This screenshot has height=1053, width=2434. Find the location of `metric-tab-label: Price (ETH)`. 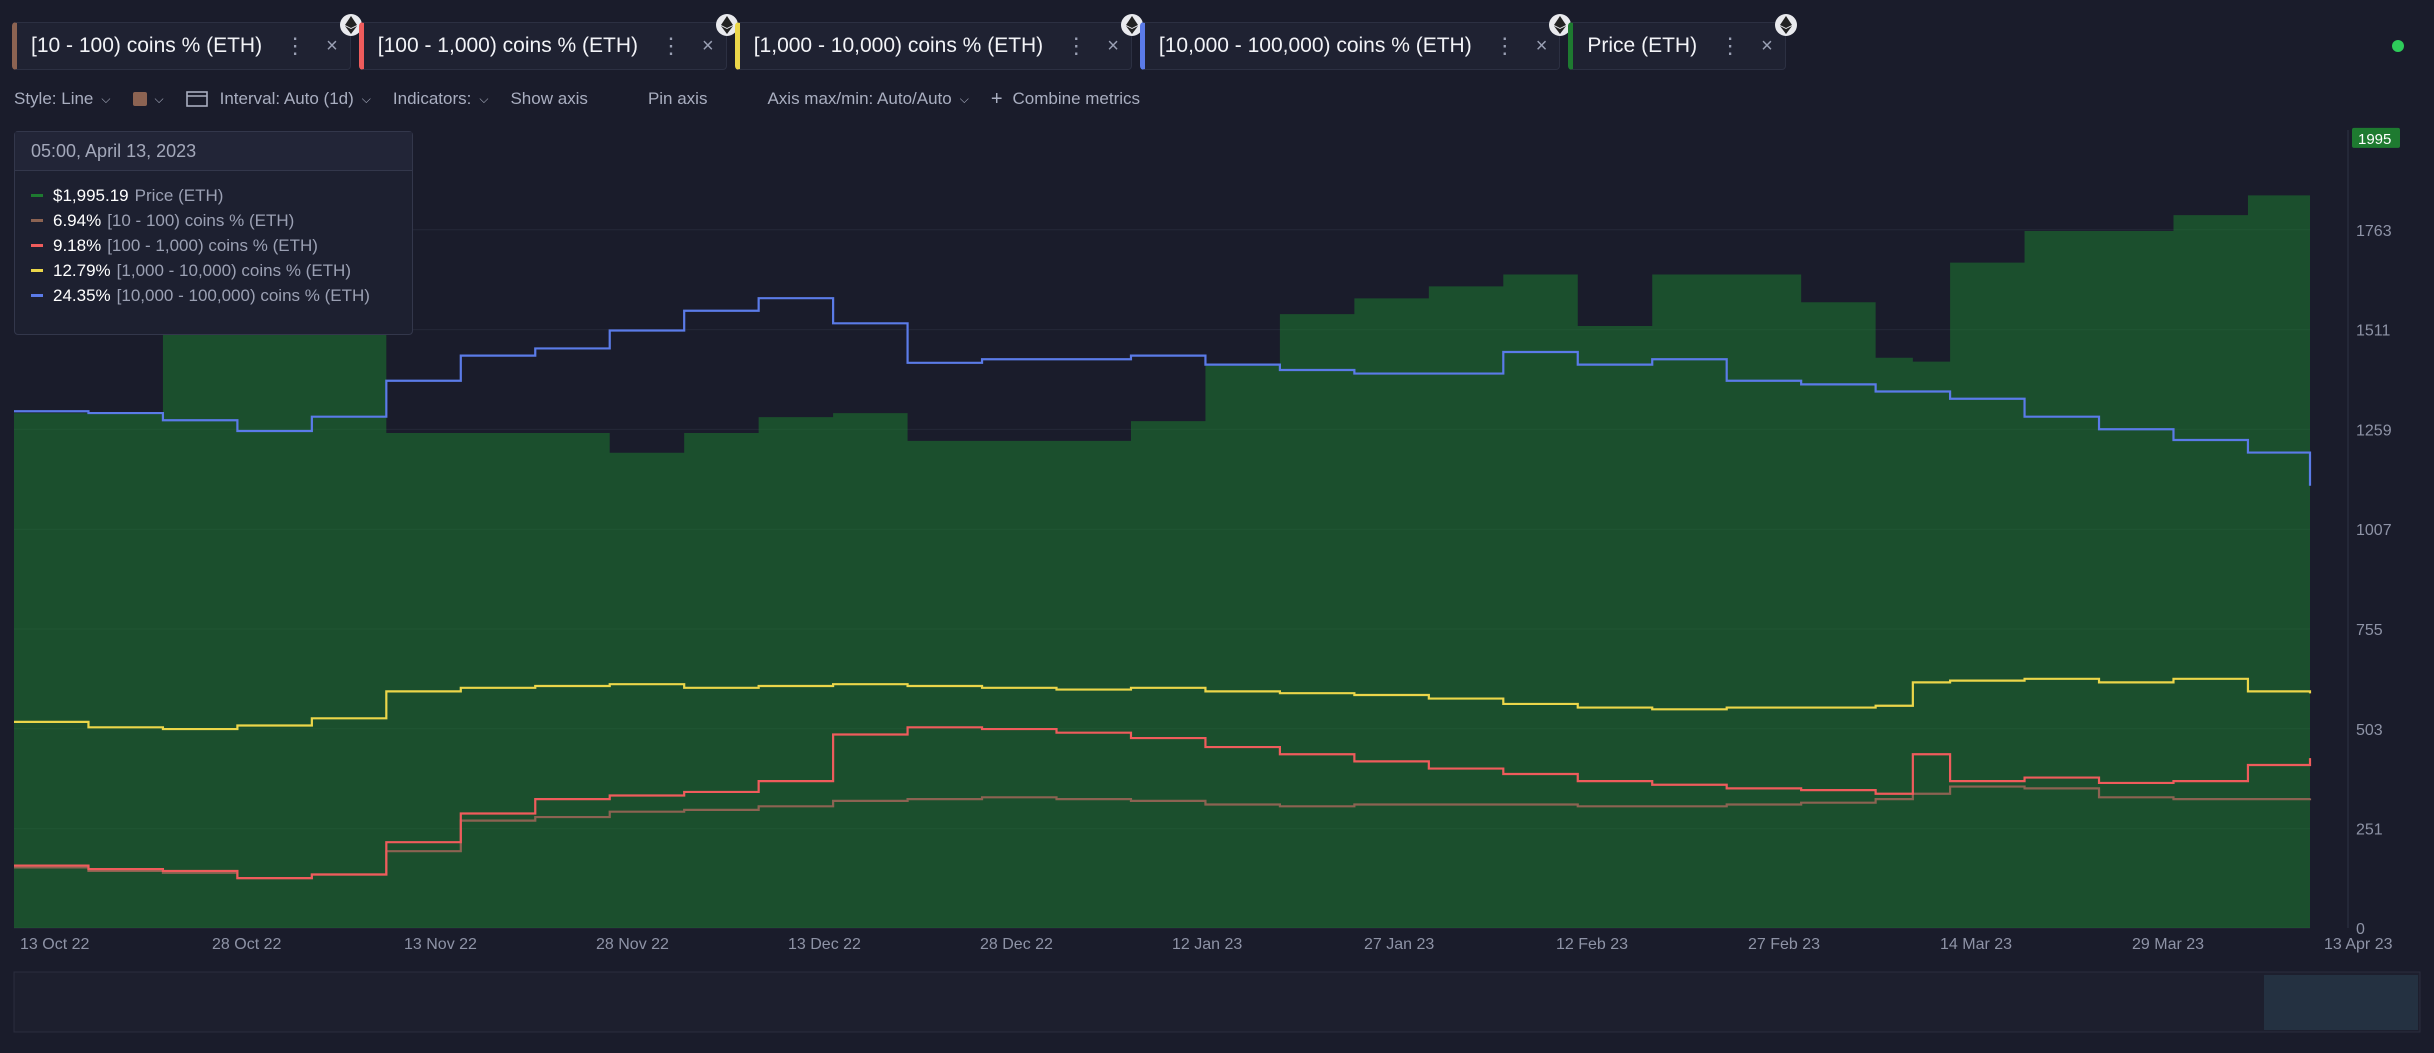

metric-tab-label: Price (ETH) is located at coordinates (1642, 45).